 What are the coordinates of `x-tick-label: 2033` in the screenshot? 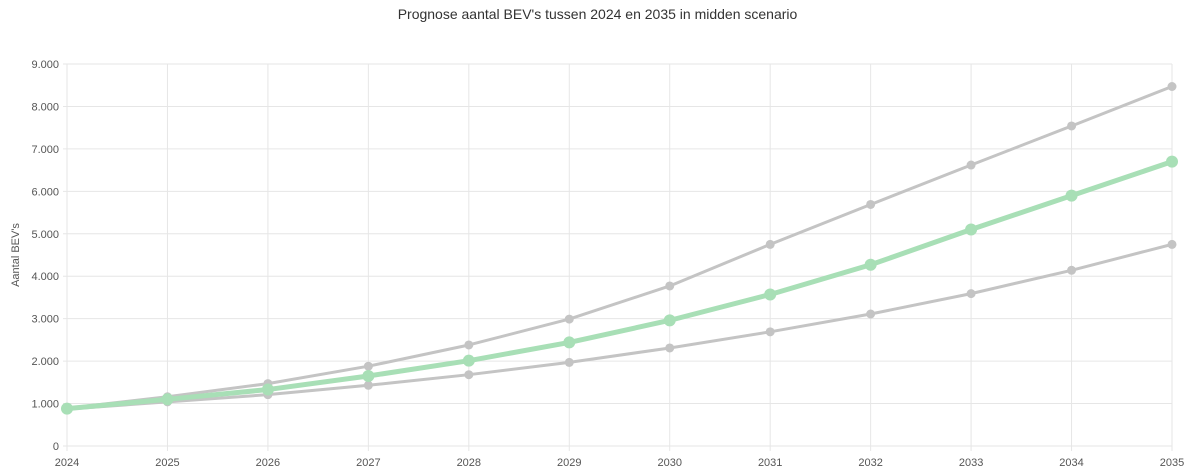 It's located at (971, 463).